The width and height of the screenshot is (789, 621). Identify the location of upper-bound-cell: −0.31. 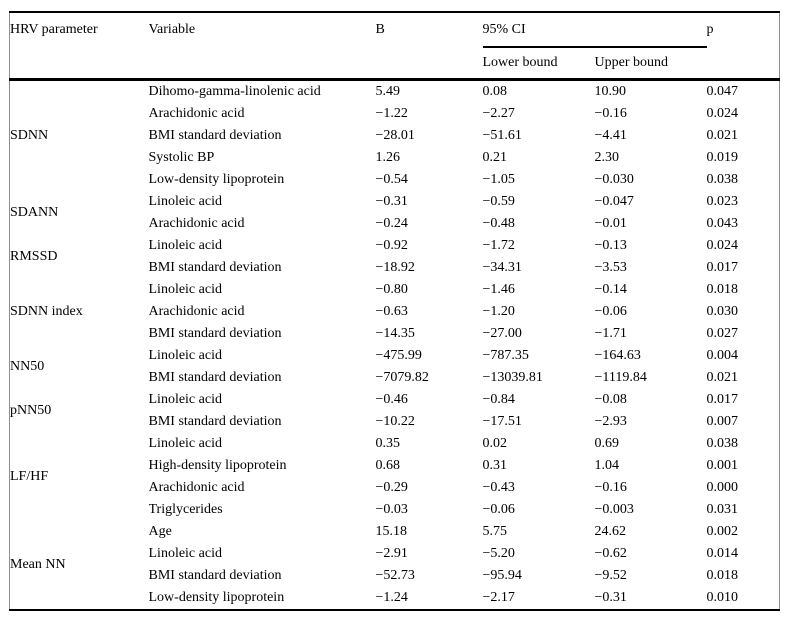
(610, 597).